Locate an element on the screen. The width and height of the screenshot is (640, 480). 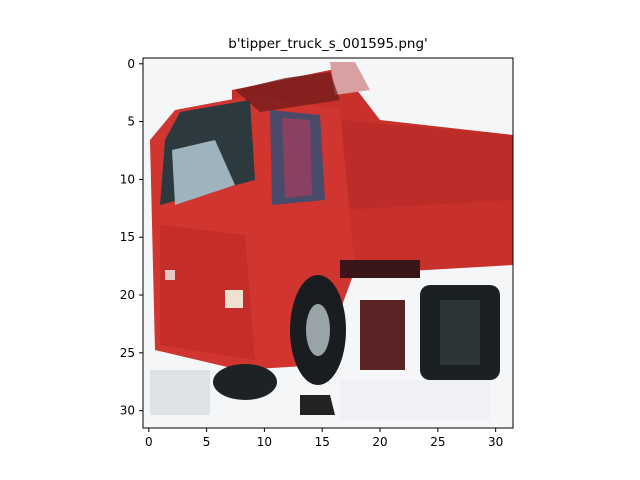
x-tick-label: 25 is located at coordinates (437, 442).